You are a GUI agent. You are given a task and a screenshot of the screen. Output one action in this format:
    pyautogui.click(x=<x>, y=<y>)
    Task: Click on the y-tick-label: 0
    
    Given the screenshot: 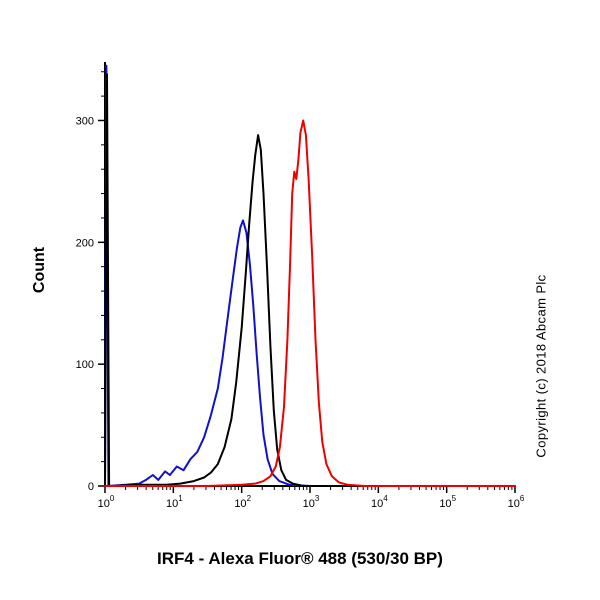 What is the action you would take?
    pyautogui.click(x=91, y=487)
    